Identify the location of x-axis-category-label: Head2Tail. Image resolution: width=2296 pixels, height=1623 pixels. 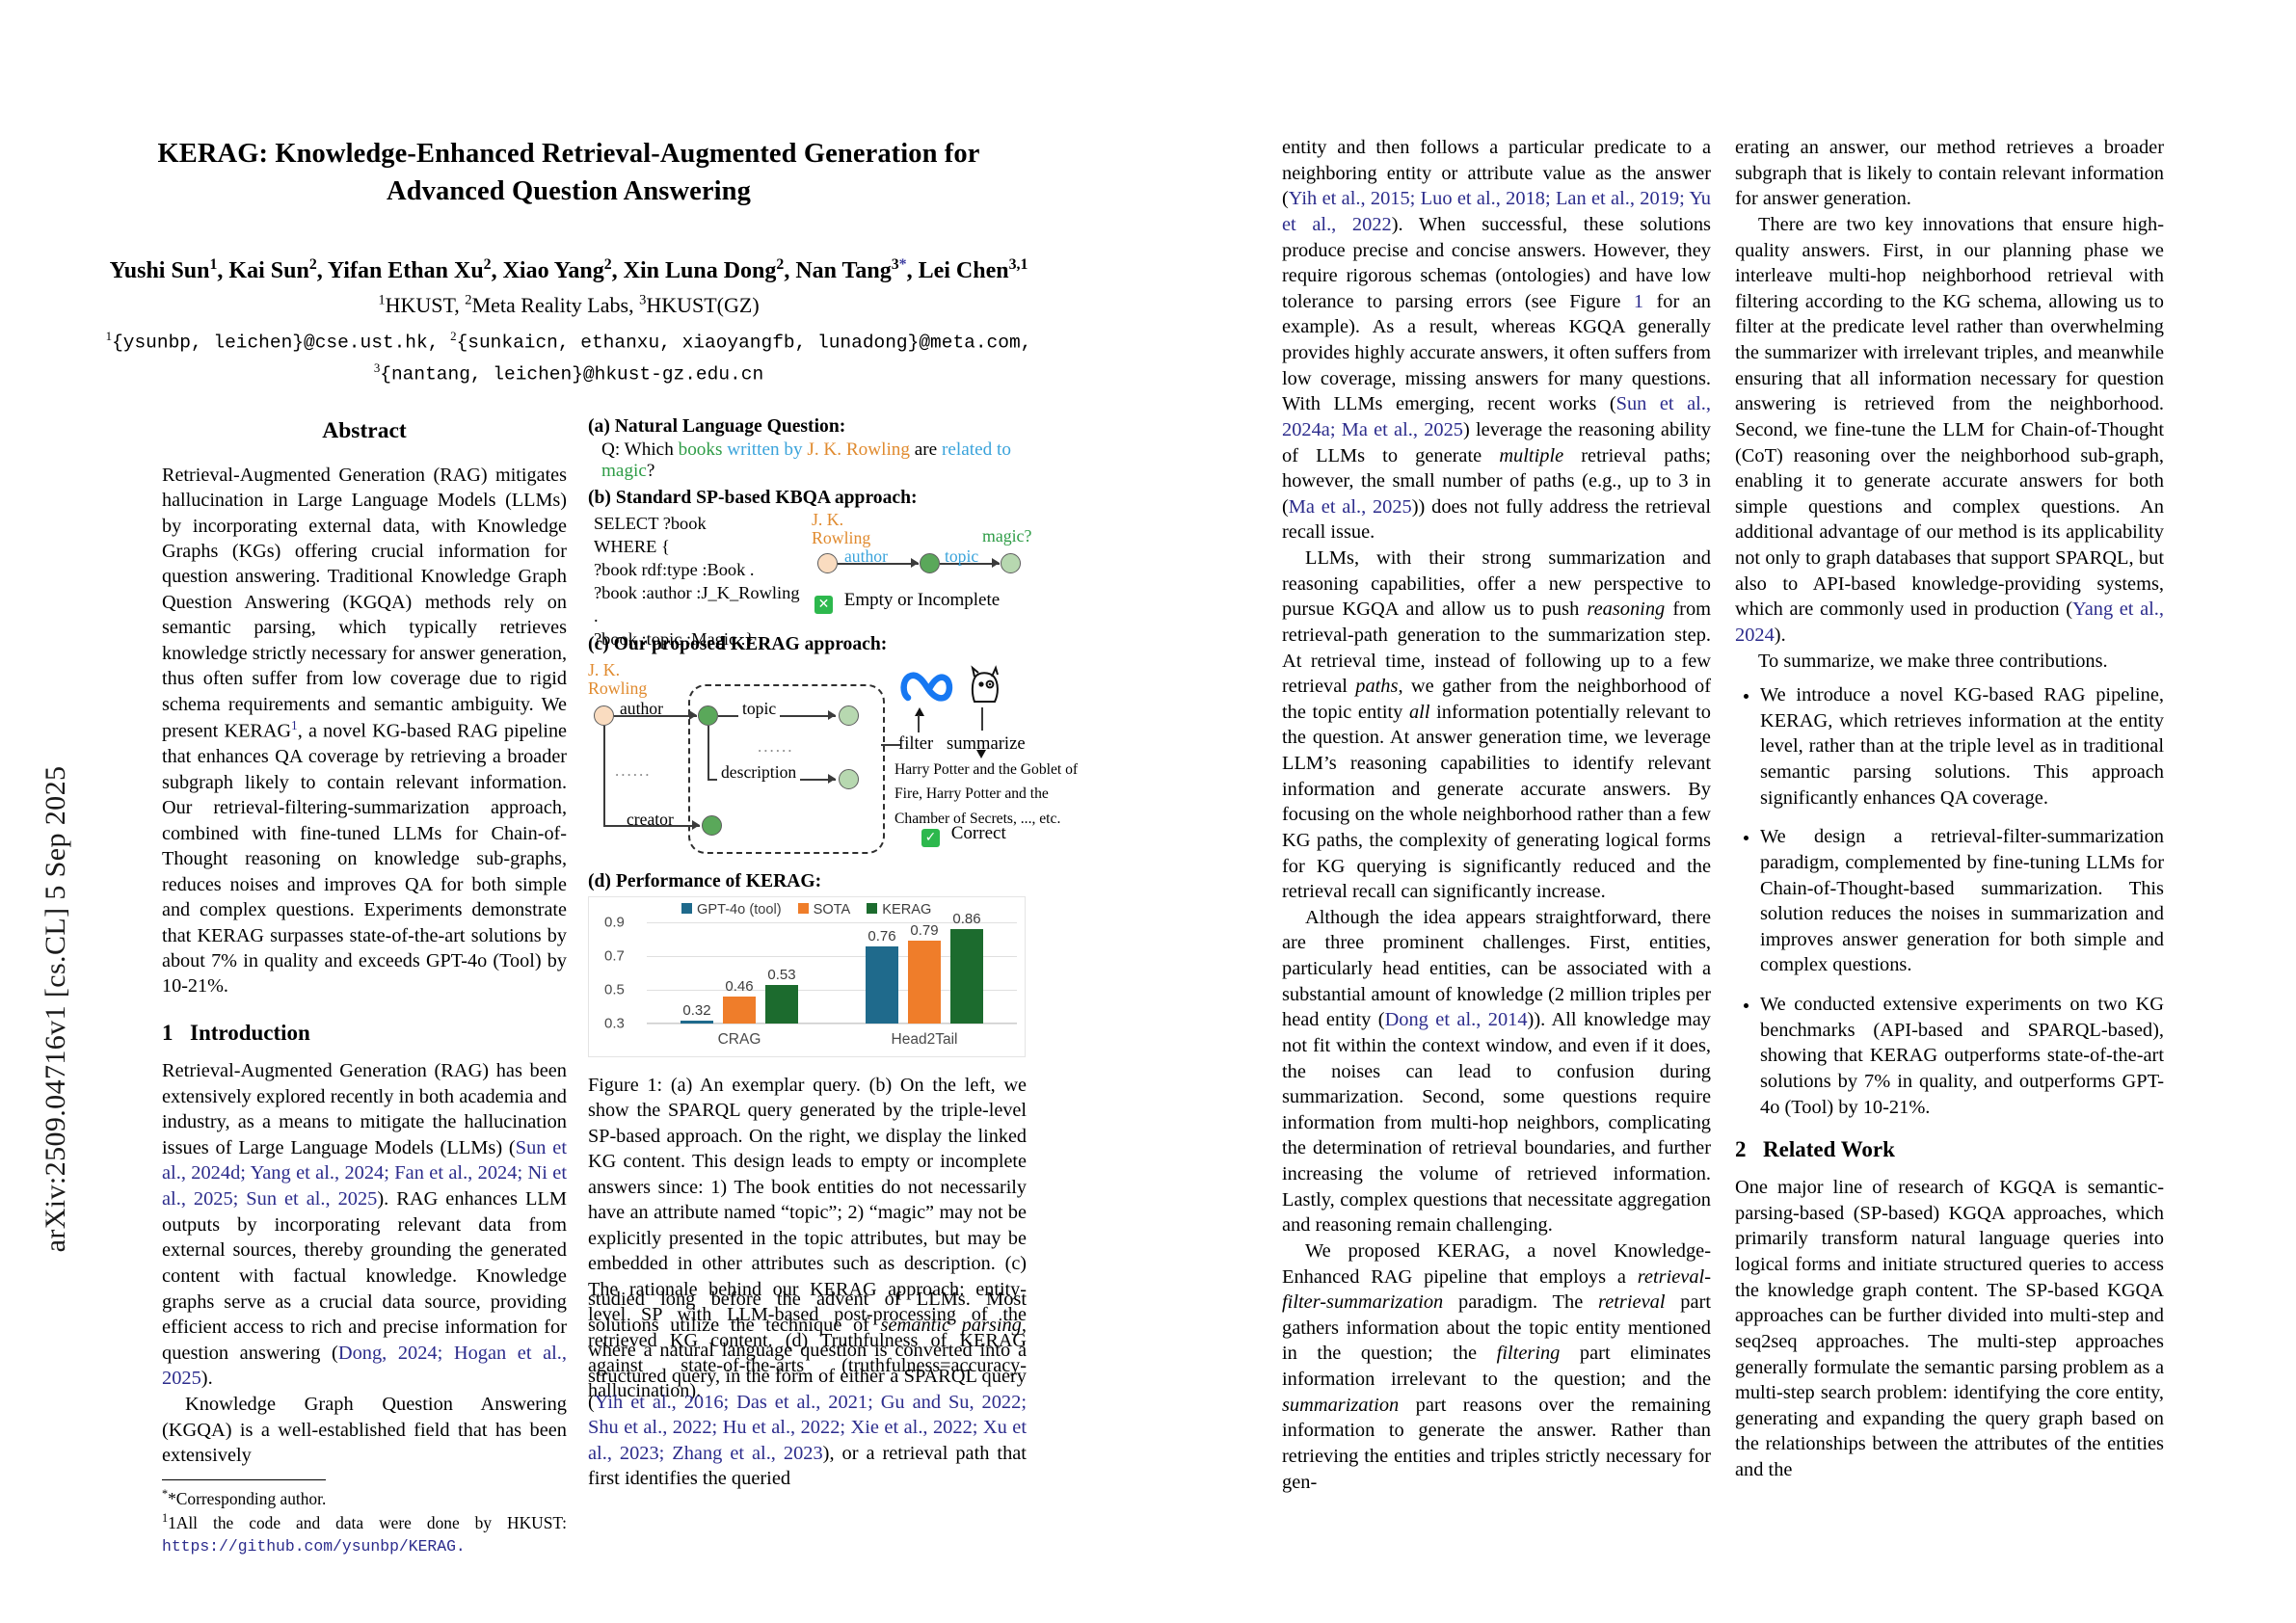
(925, 1039).